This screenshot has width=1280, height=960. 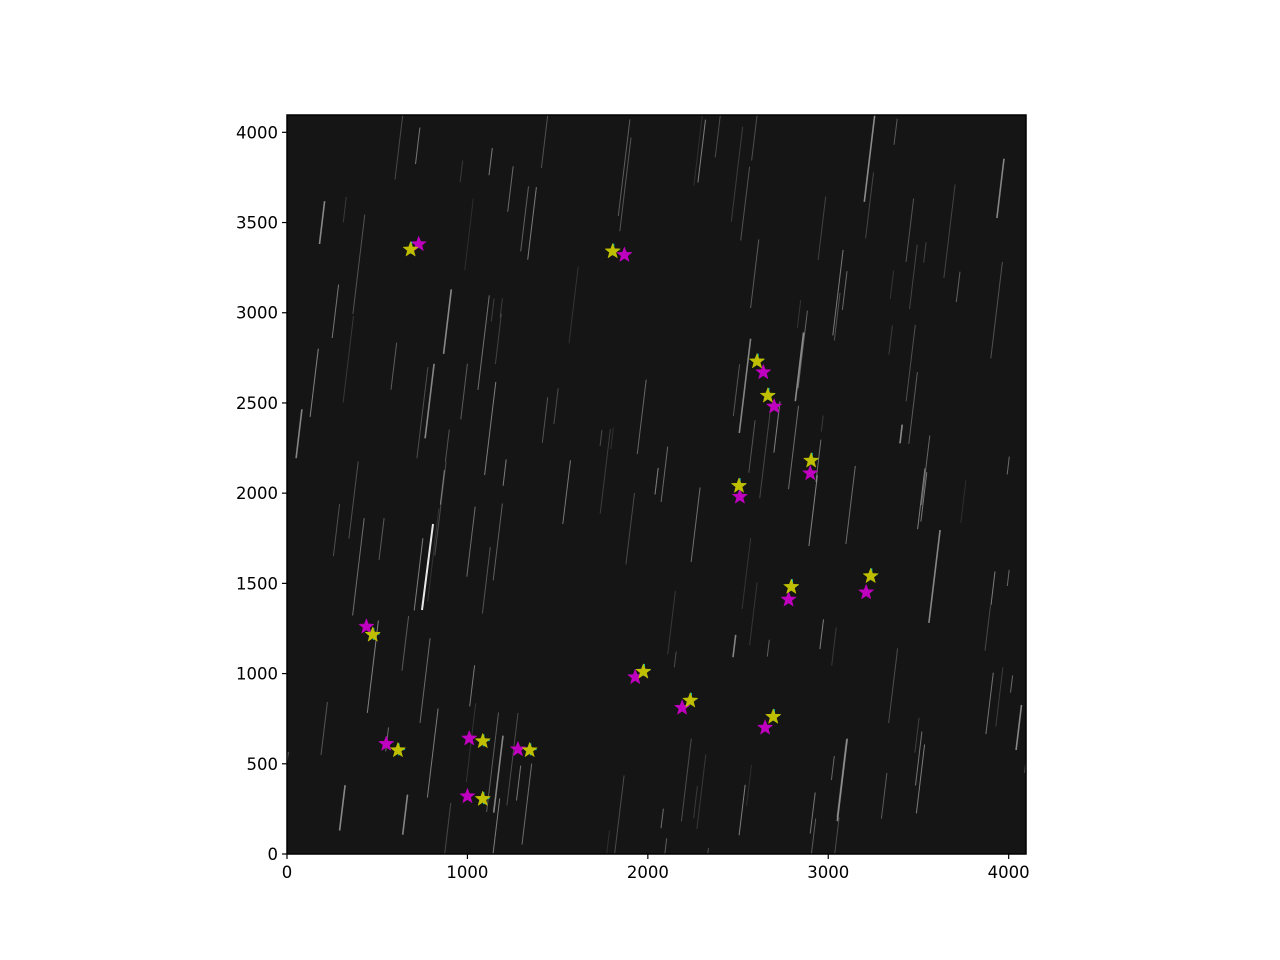 What do you see at coordinates (263, 764) in the screenshot?
I see `y-tick-label: 500` at bounding box center [263, 764].